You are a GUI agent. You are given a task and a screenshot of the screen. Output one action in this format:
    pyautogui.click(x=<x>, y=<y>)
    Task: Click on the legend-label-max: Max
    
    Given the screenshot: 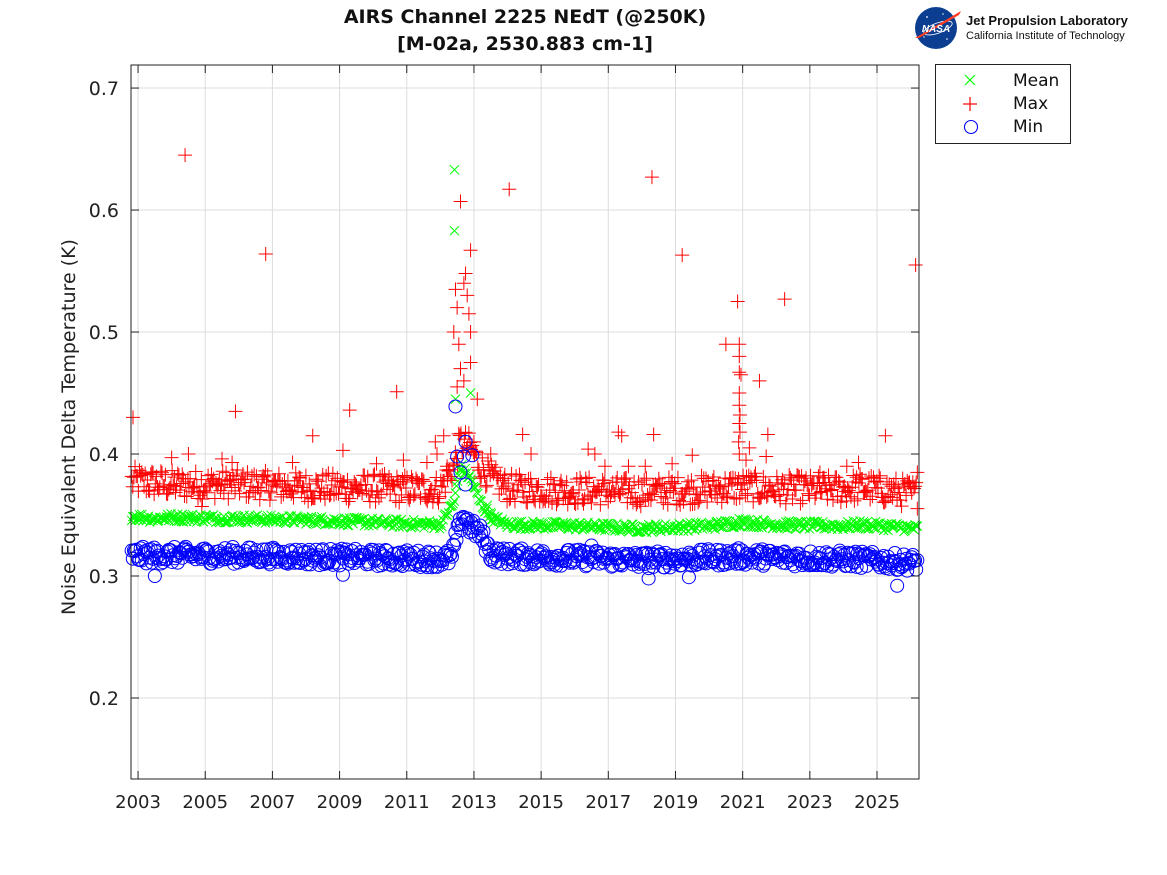 What is the action you would take?
    pyautogui.click(x=1031, y=104)
    